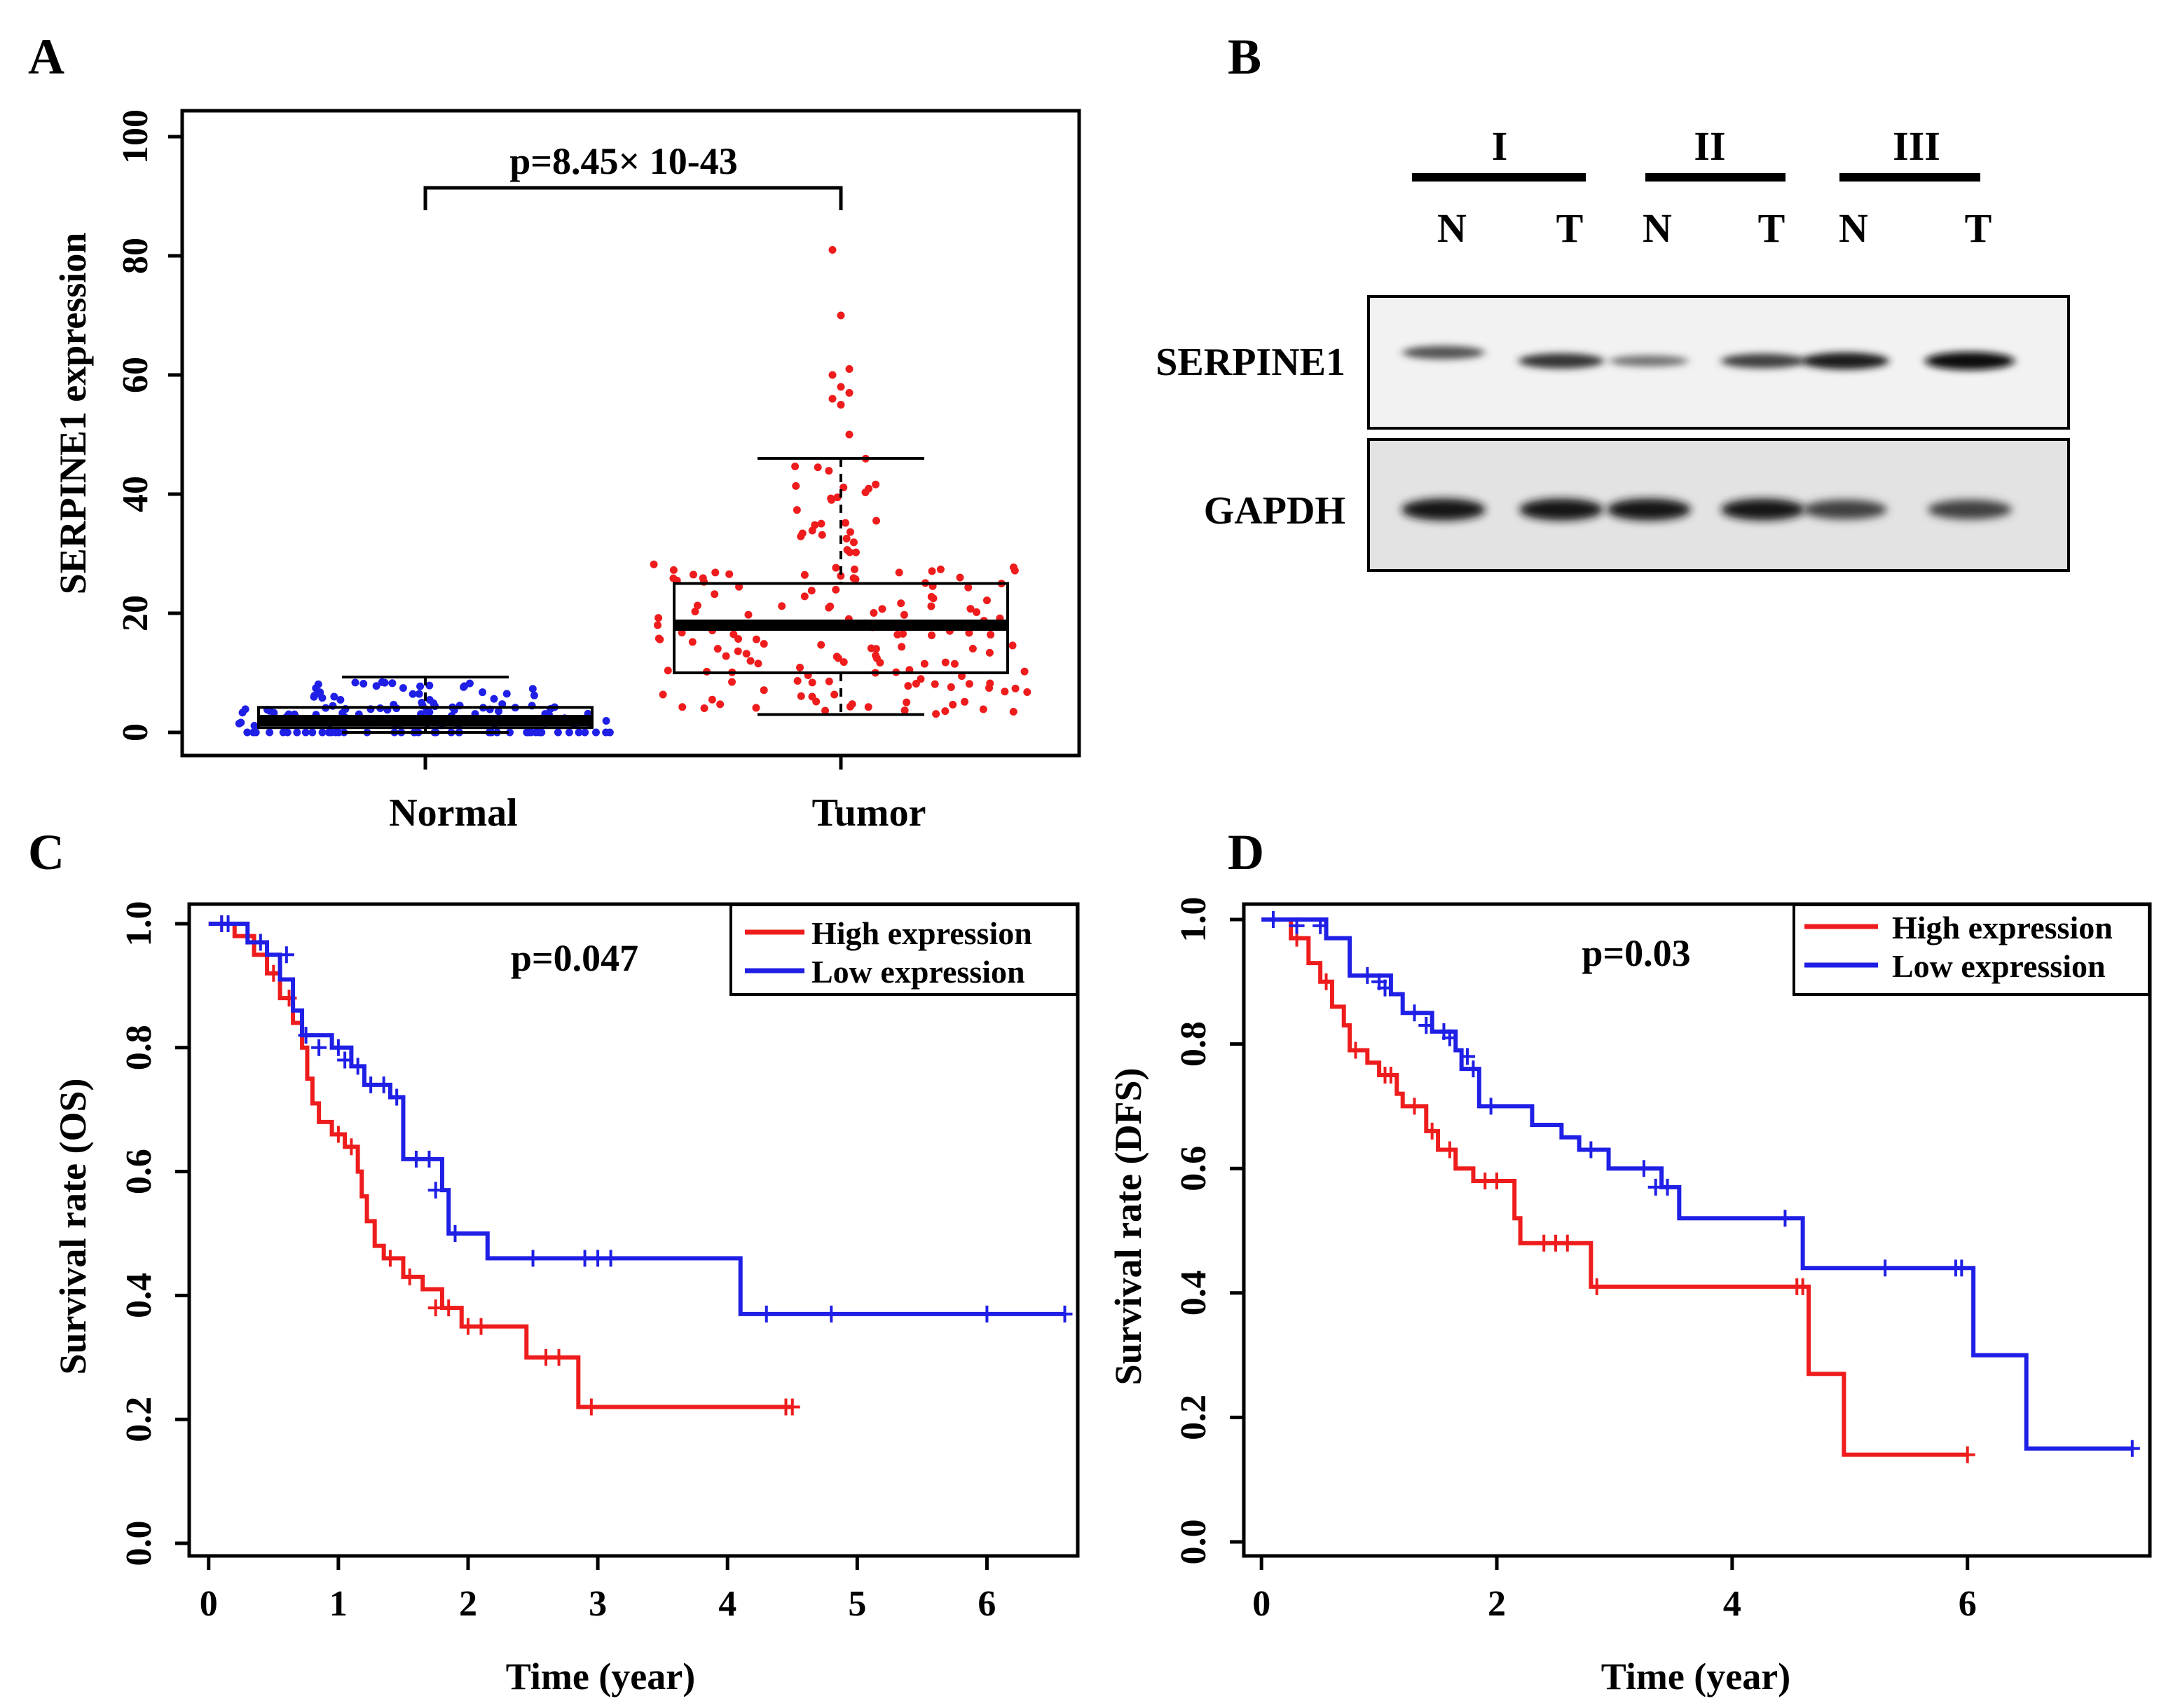  What do you see at coordinates (136, 256) in the screenshot?
I see `panel-a-ytick-label: 80` at bounding box center [136, 256].